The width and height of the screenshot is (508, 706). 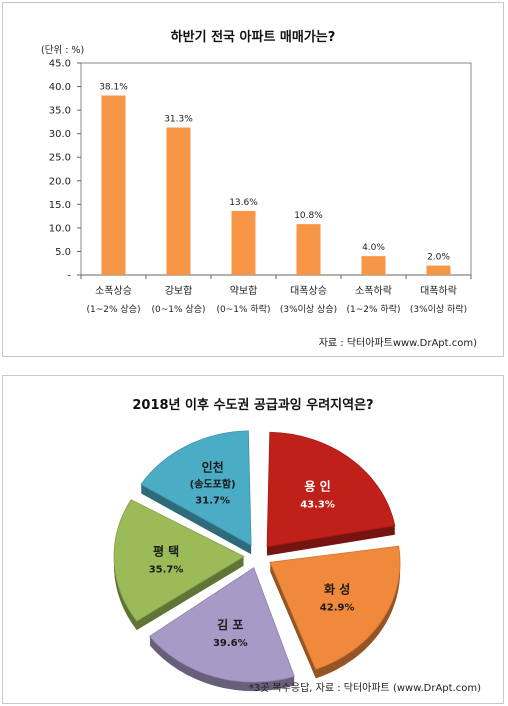 I want to click on x-tick-sublabel: (0~1% 하락), so click(x=244, y=309).